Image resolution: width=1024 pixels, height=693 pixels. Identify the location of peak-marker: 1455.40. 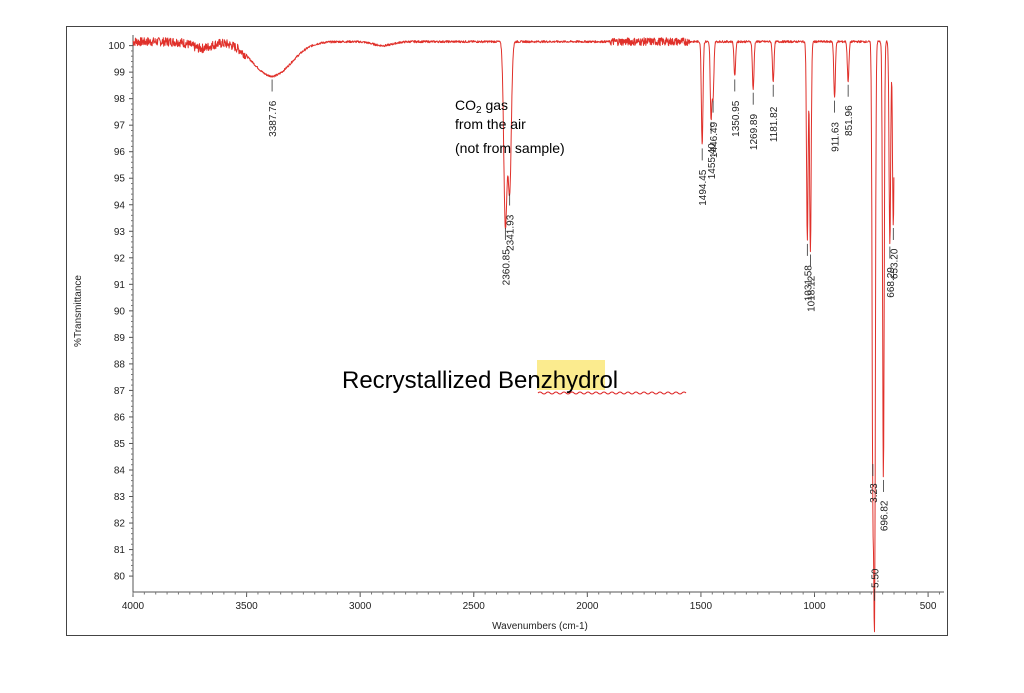
(712, 150).